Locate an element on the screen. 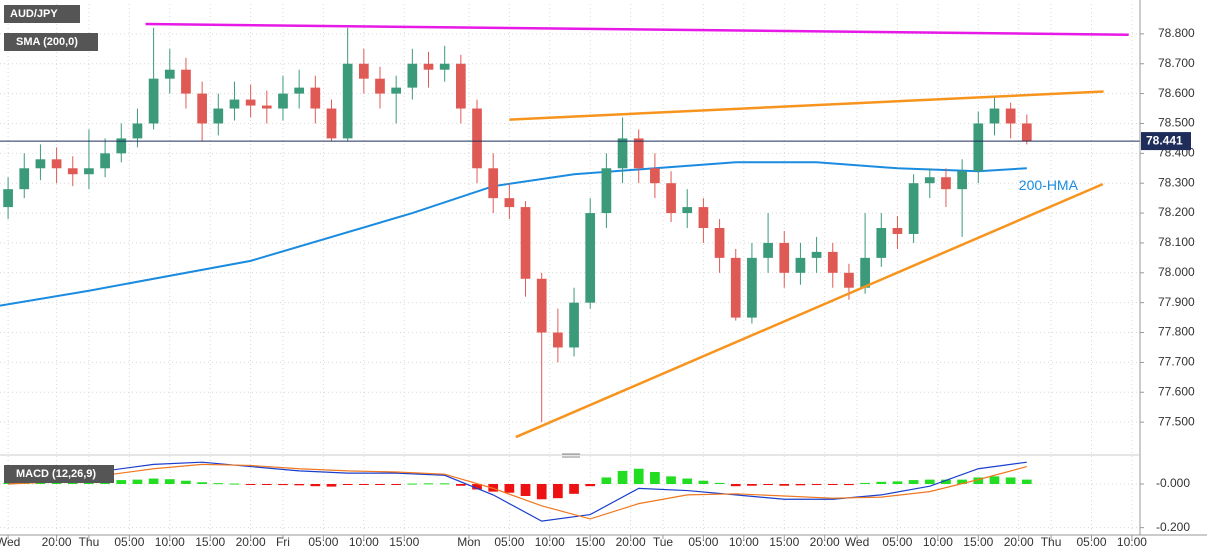 Image resolution: width=1207 pixels, height=555 pixels. y-tick-label: 78.100 is located at coordinates (1176, 242).